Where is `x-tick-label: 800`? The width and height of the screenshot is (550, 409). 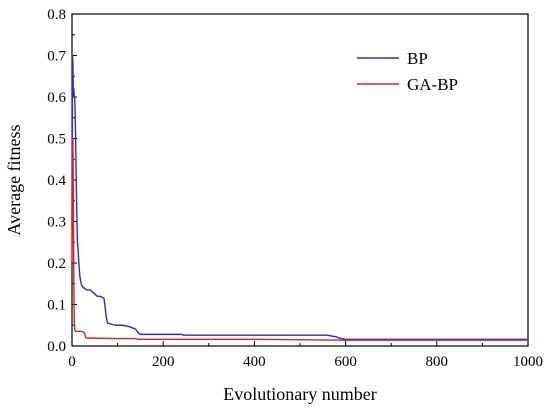
x-tick-label: 800 is located at coordinates (437, 362).